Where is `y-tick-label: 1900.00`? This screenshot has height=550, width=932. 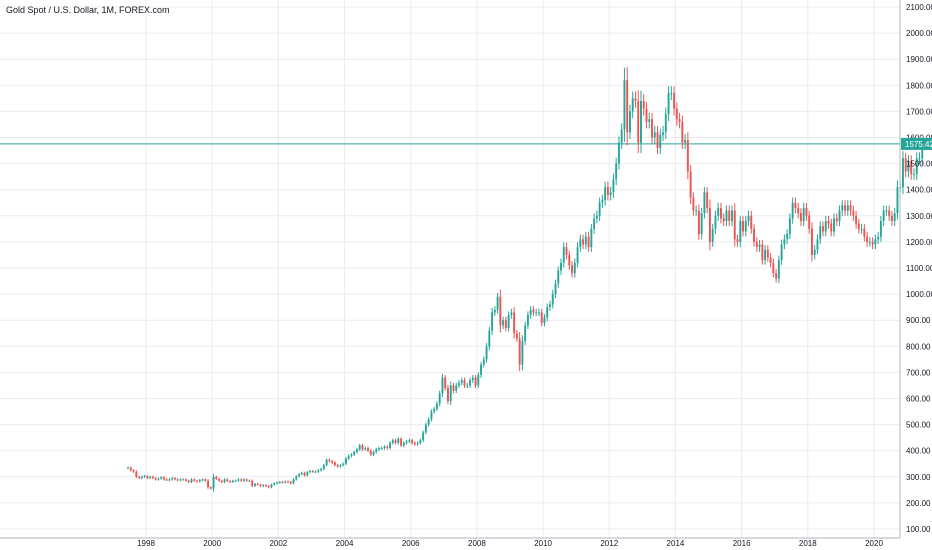 y-tick-label: 1900.00 is located at coordinates (919, 59).